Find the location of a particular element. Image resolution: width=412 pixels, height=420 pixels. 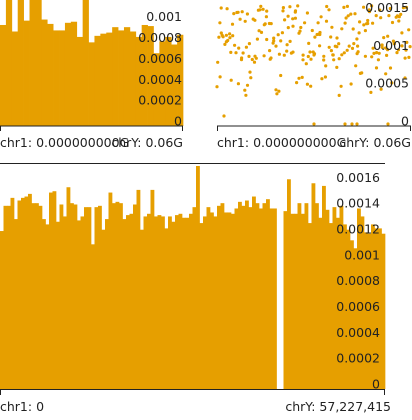

panel3-y-tick-label: 0 is located at coordinates (376, 384).